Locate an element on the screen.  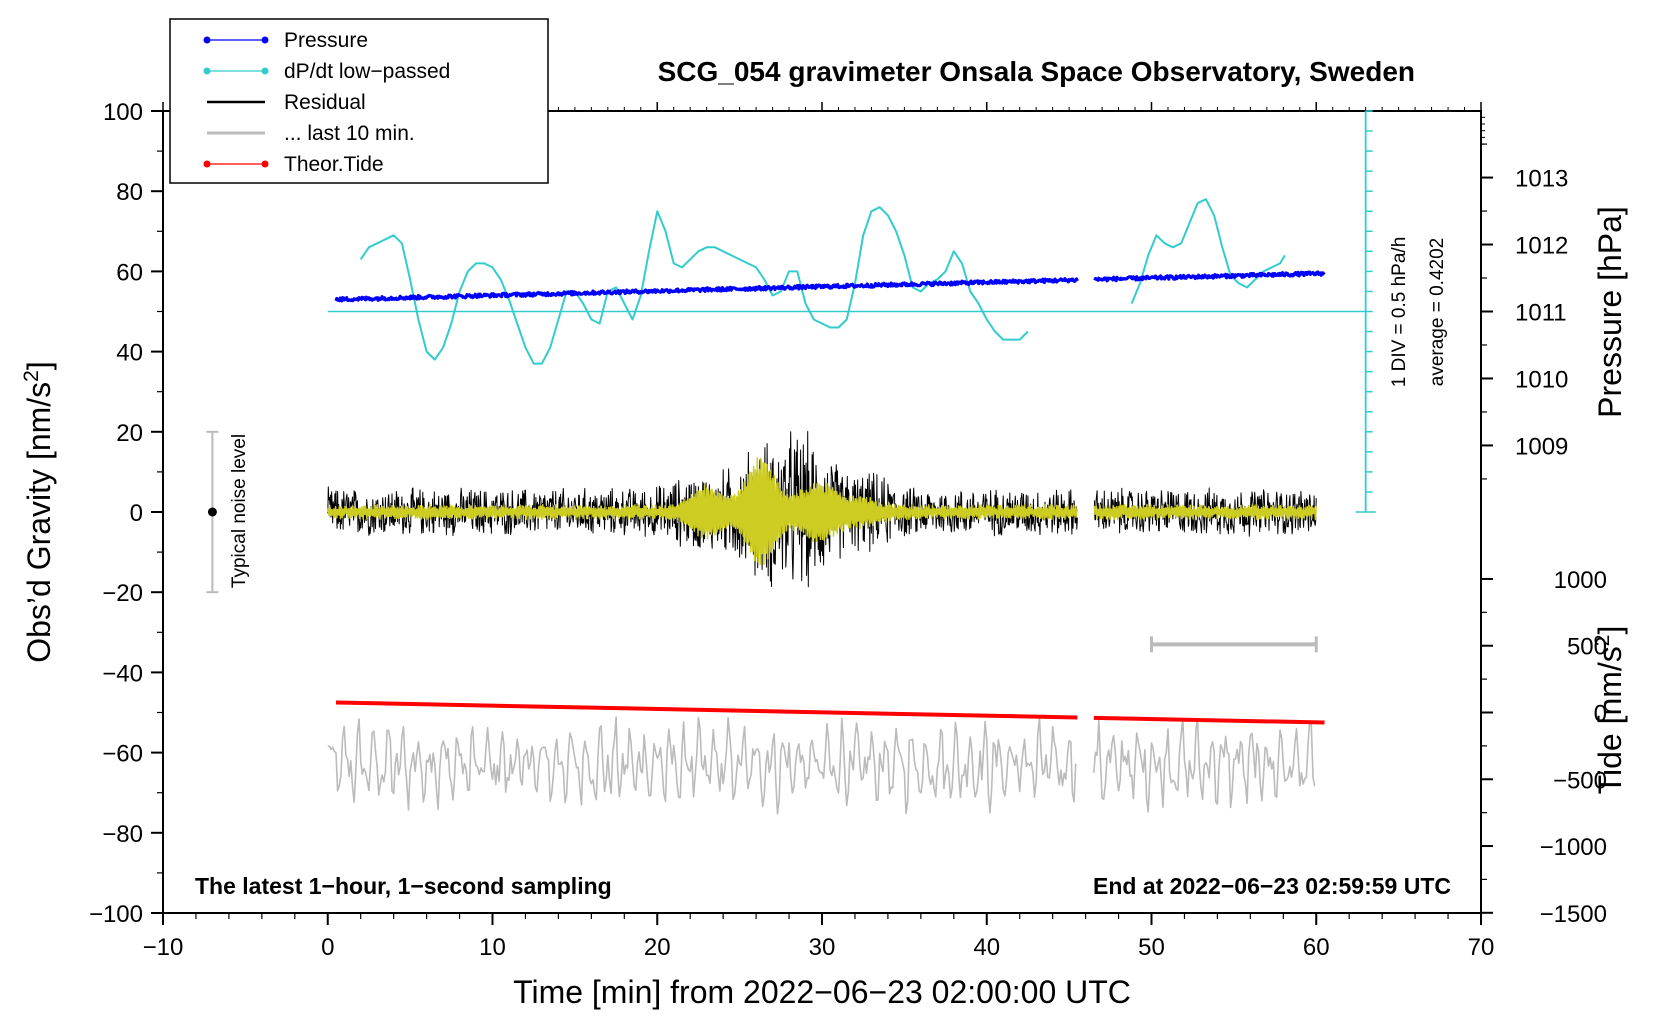
x-tick-label: 10 is located at coordinates (492, 947).